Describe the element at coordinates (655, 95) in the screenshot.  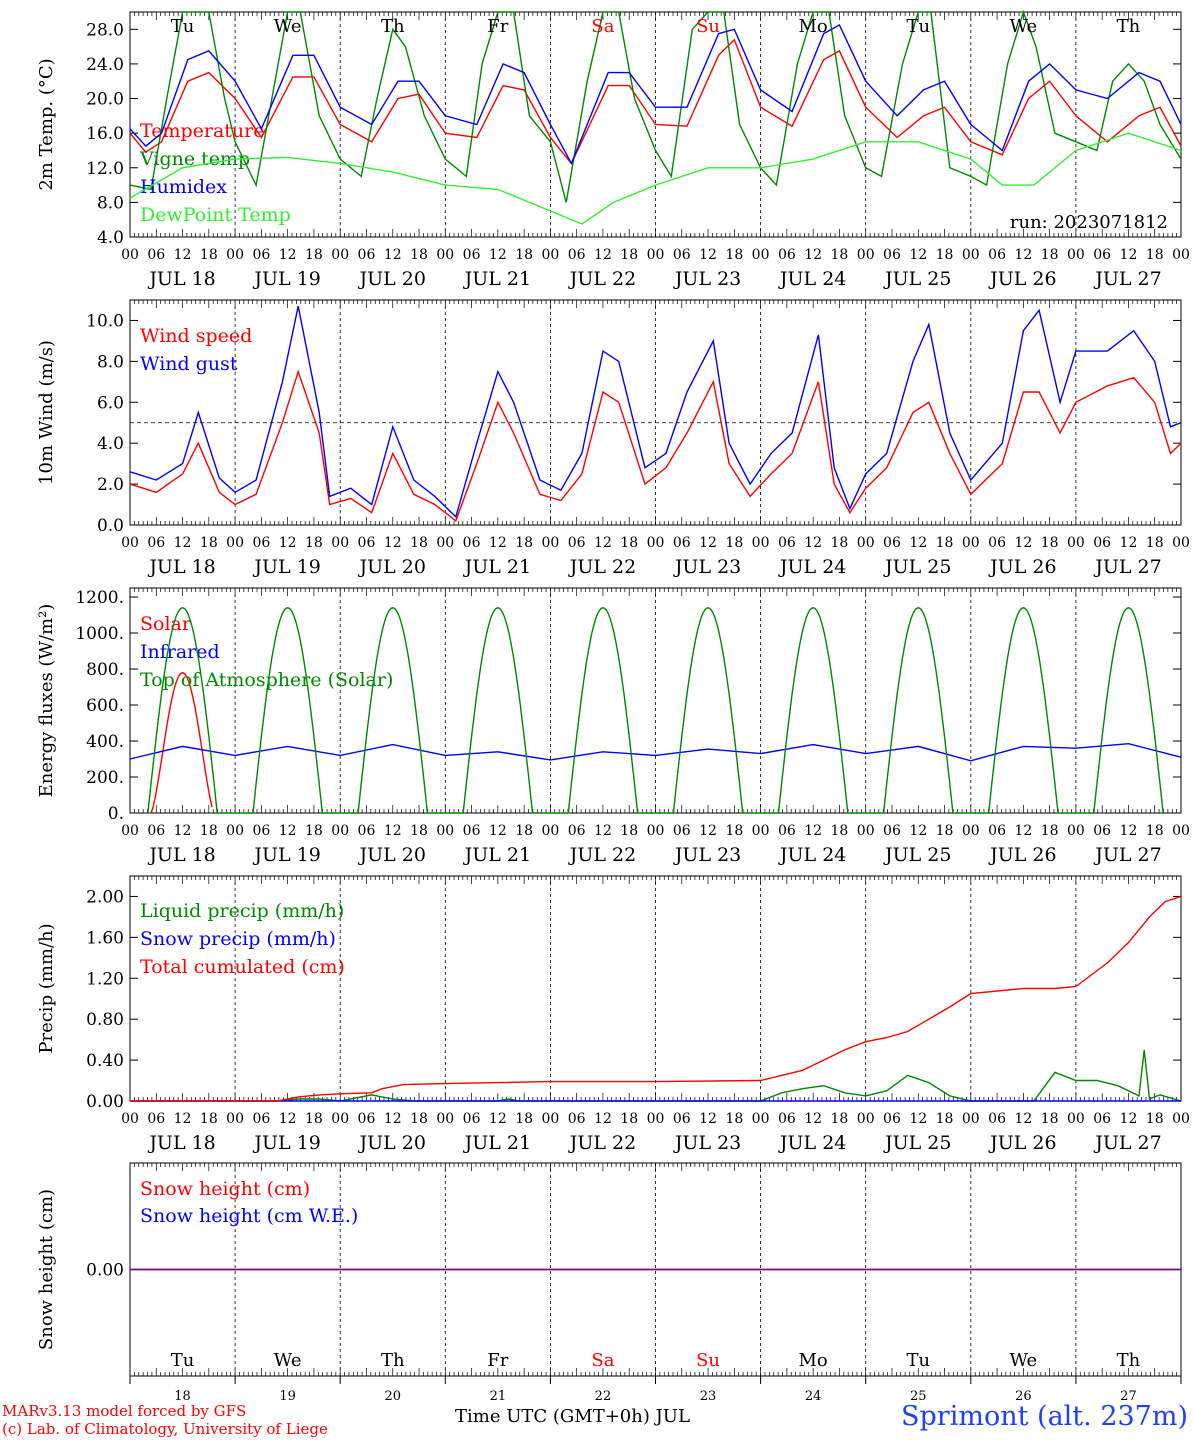
I see `series-line-humidex` at that location.